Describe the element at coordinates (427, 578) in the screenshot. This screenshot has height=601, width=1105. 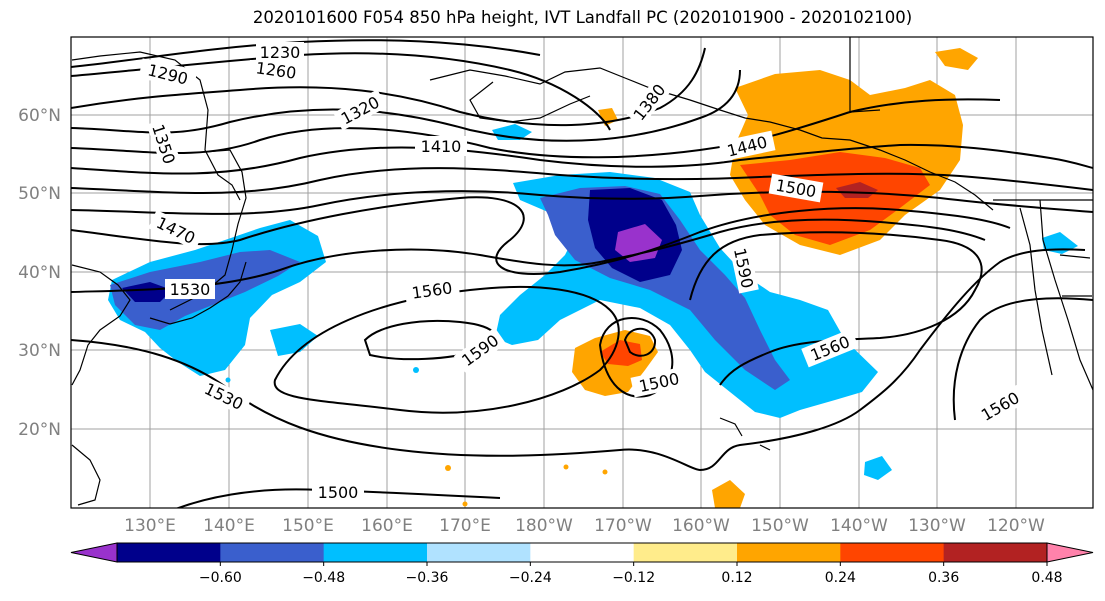
I see `colorbar-tick-label: −0.36` at that location.